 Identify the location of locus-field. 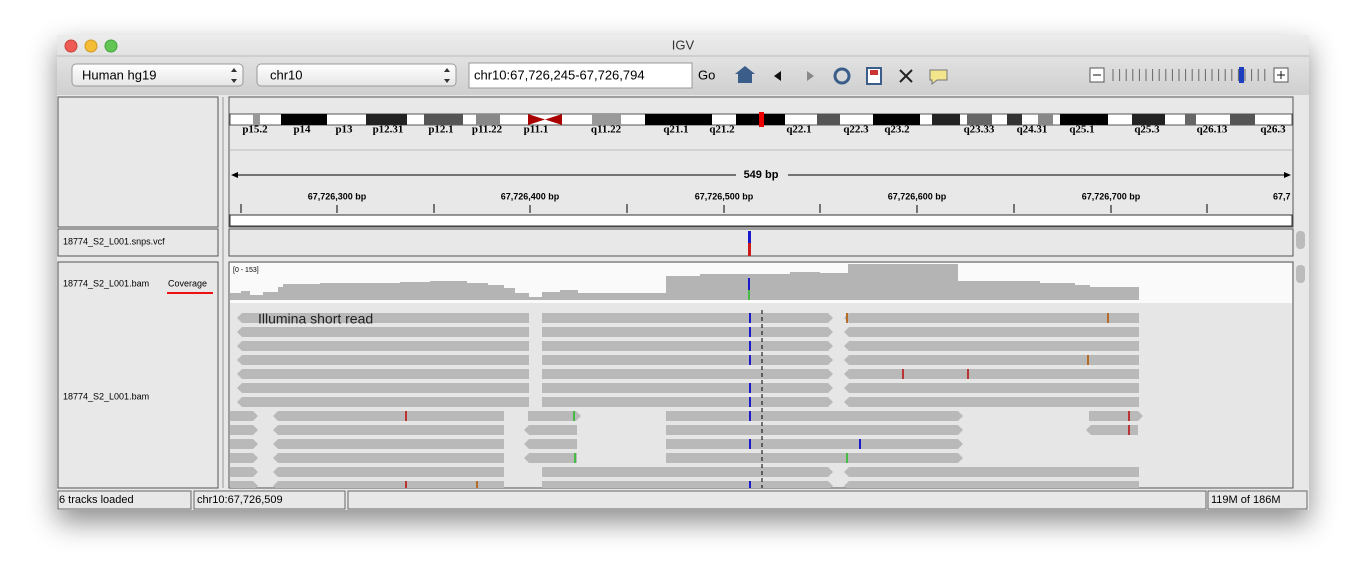
(580, 75).